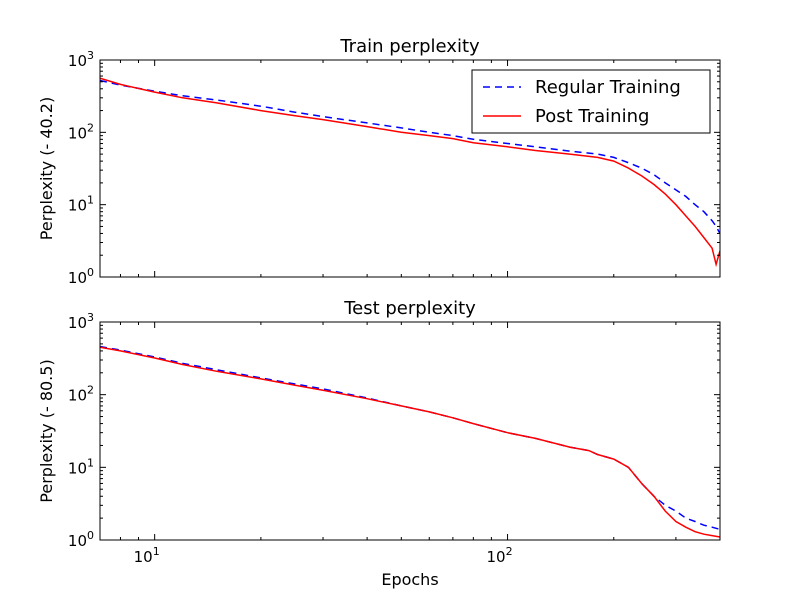 This screenshot has width=800, height=600. Describe the element at coordinates (409, 579) in the screenshot. I see `x-axis-label: Epochs` at that location.